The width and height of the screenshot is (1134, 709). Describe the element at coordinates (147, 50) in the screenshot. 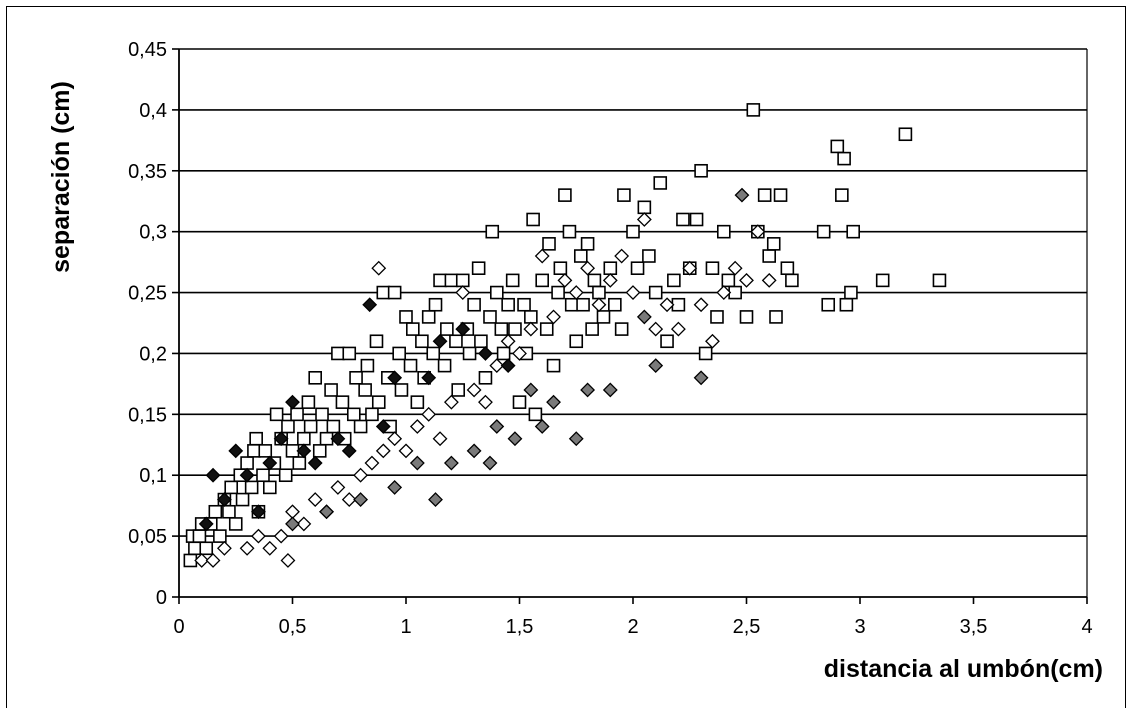

I see `y-tick-label: 0,45` at that location.